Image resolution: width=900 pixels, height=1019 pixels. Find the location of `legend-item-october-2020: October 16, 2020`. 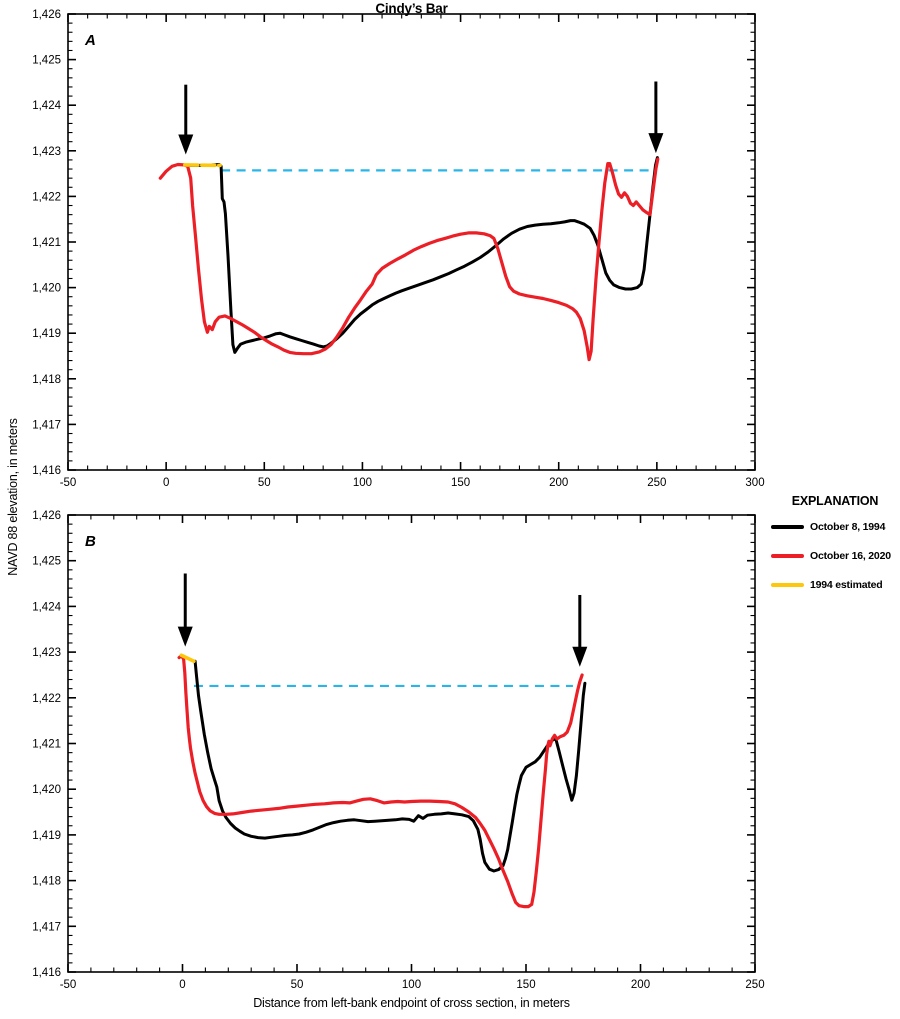

legend-item-october-2020: October 16, 2020 is located at coordinates (835, 556).